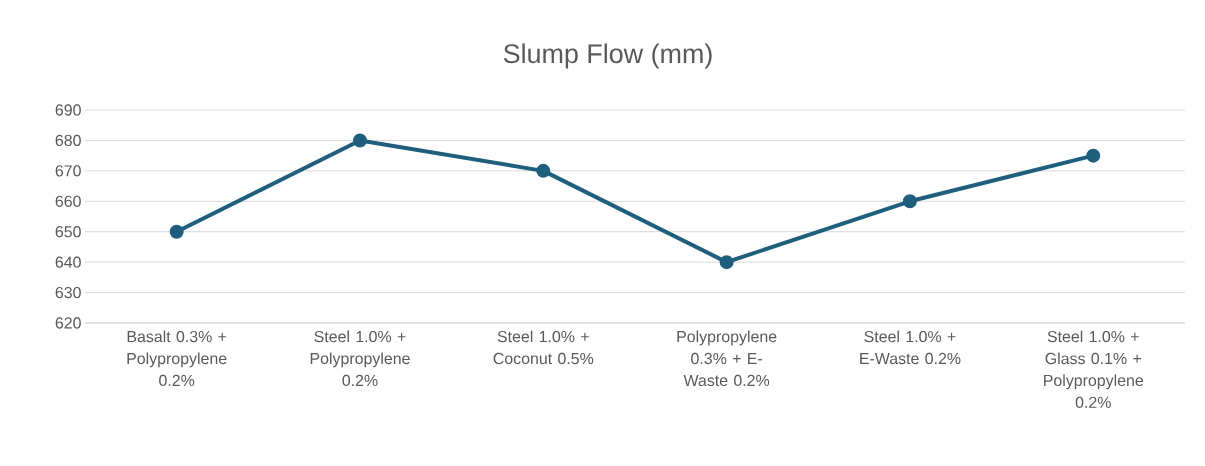 Image resolution: width=1205 pixels, height=466 pixels. What do you see at coordinates (68, 232) in the screenshot?
I see `y-tick-label: 650` at bounding box center [68, 232].